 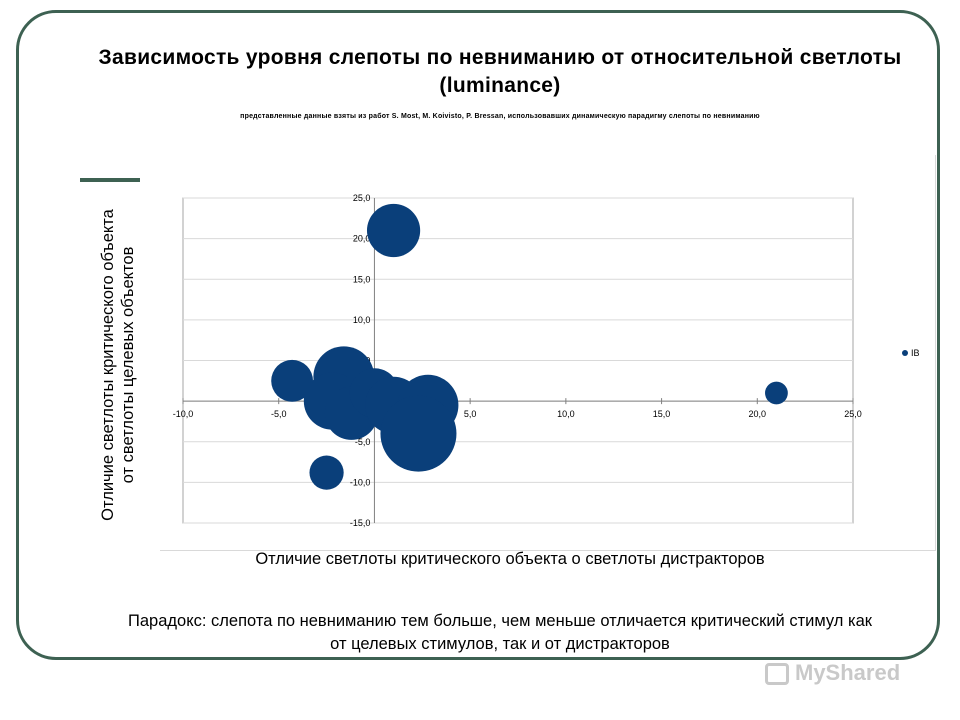 I want to click on x-tick-label: 10,0, so click(x=566, y=414).